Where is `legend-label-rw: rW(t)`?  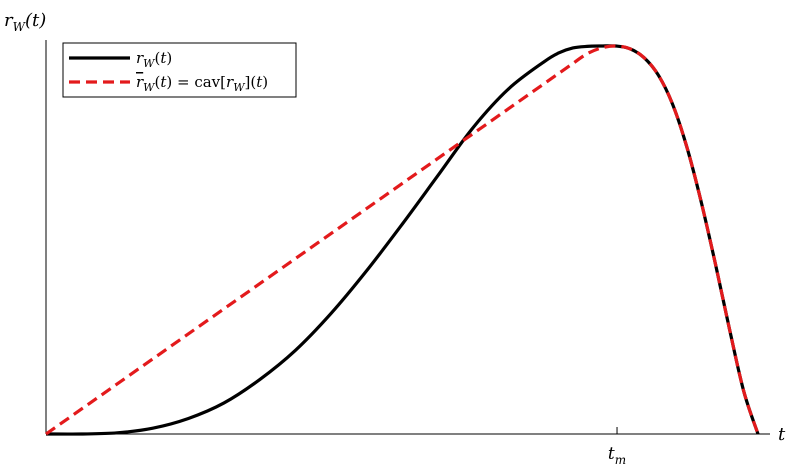
legend-label-rw: rW(t) is located at coordinates (154, 59).